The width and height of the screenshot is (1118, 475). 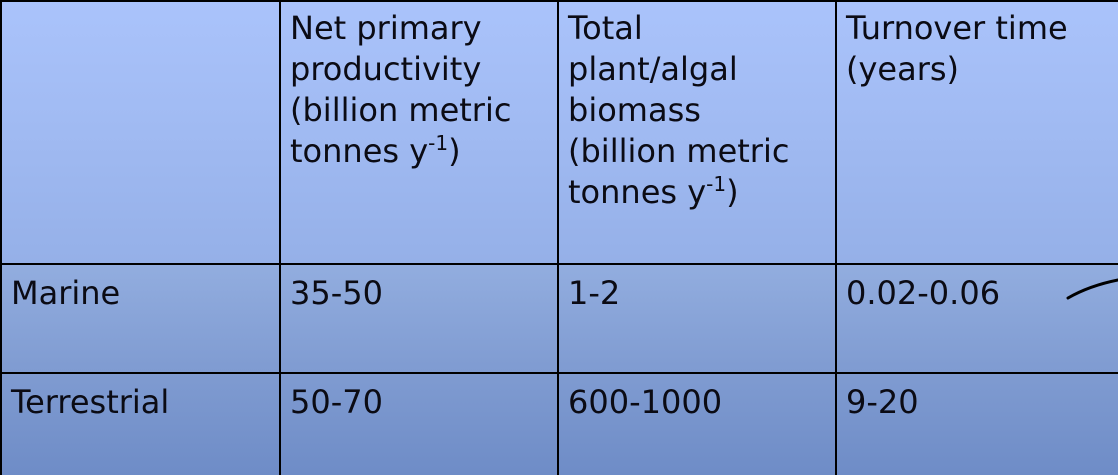 I want to click on row-label: Terrestrial, so click(x=140, y=423).